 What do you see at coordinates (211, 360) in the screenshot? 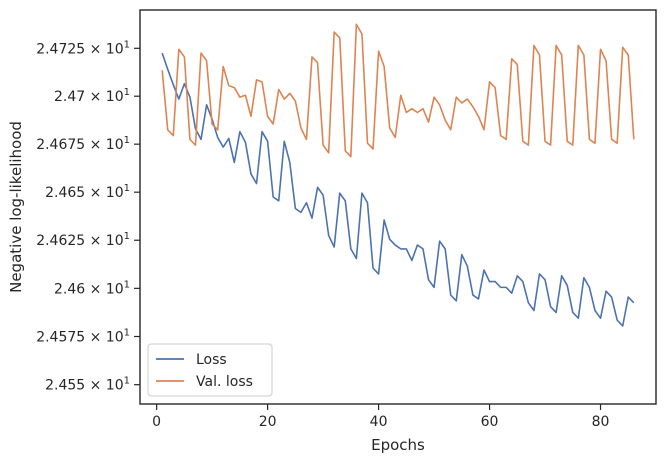
I see `legend-label-1: Loss` at bounding box center [211, 360].